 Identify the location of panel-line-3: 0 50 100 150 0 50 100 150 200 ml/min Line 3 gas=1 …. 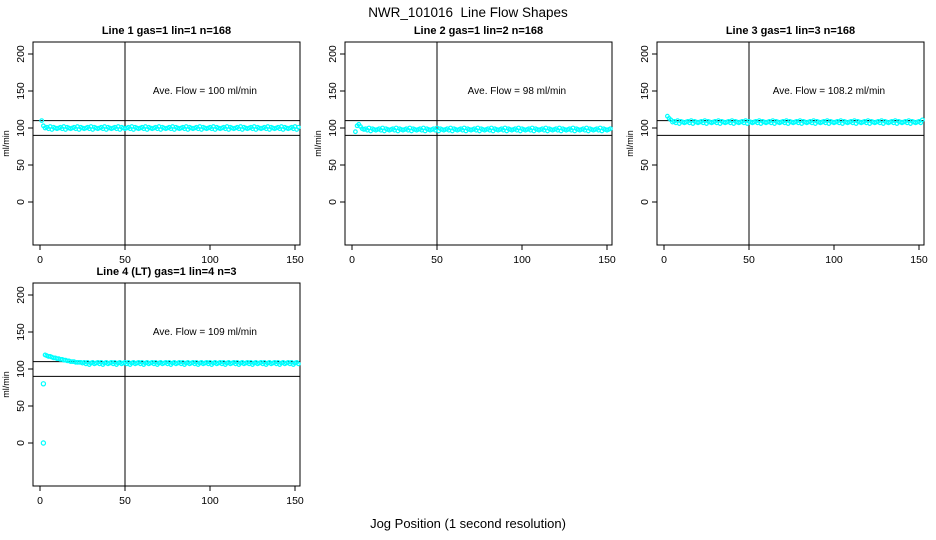
(776, 145).